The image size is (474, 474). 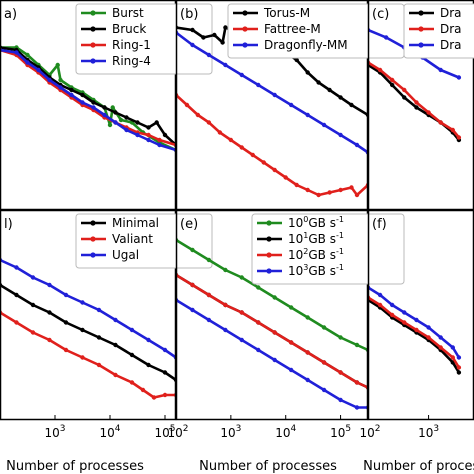 I want to click on series-blue, so click(x=415, y=322).